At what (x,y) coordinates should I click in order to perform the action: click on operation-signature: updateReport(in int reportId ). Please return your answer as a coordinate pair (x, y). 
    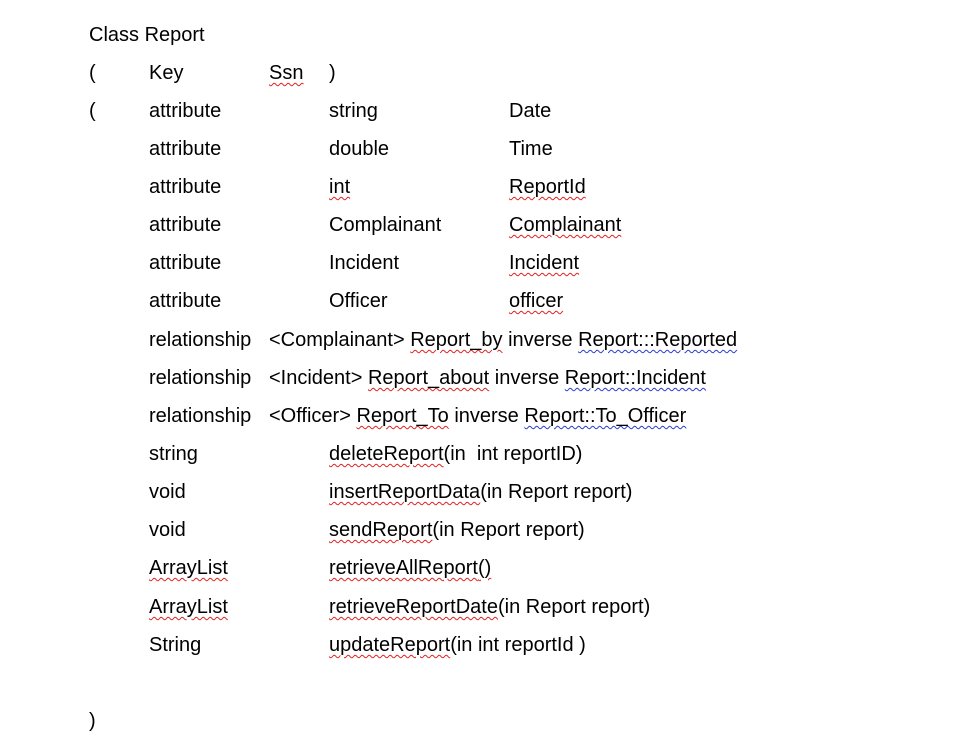
    Looking at the image, I should click on (457, 645).